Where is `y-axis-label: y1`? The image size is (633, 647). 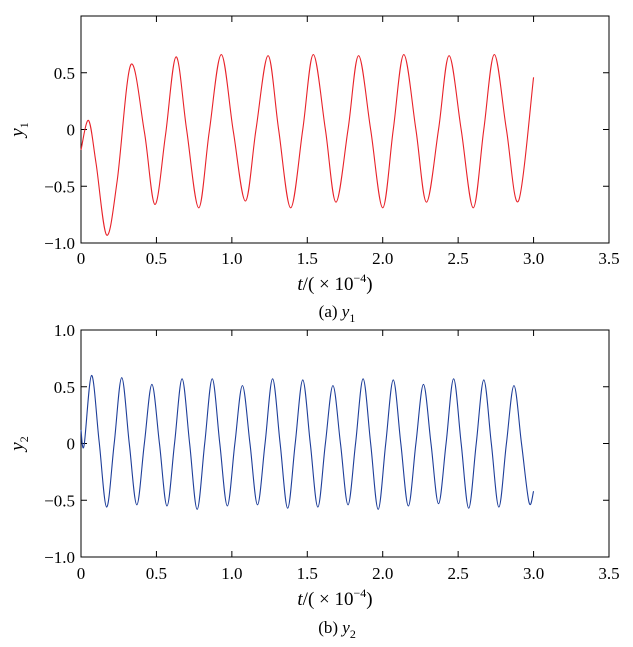 y-axis-label: y1 is located at coordinates (19, 130).